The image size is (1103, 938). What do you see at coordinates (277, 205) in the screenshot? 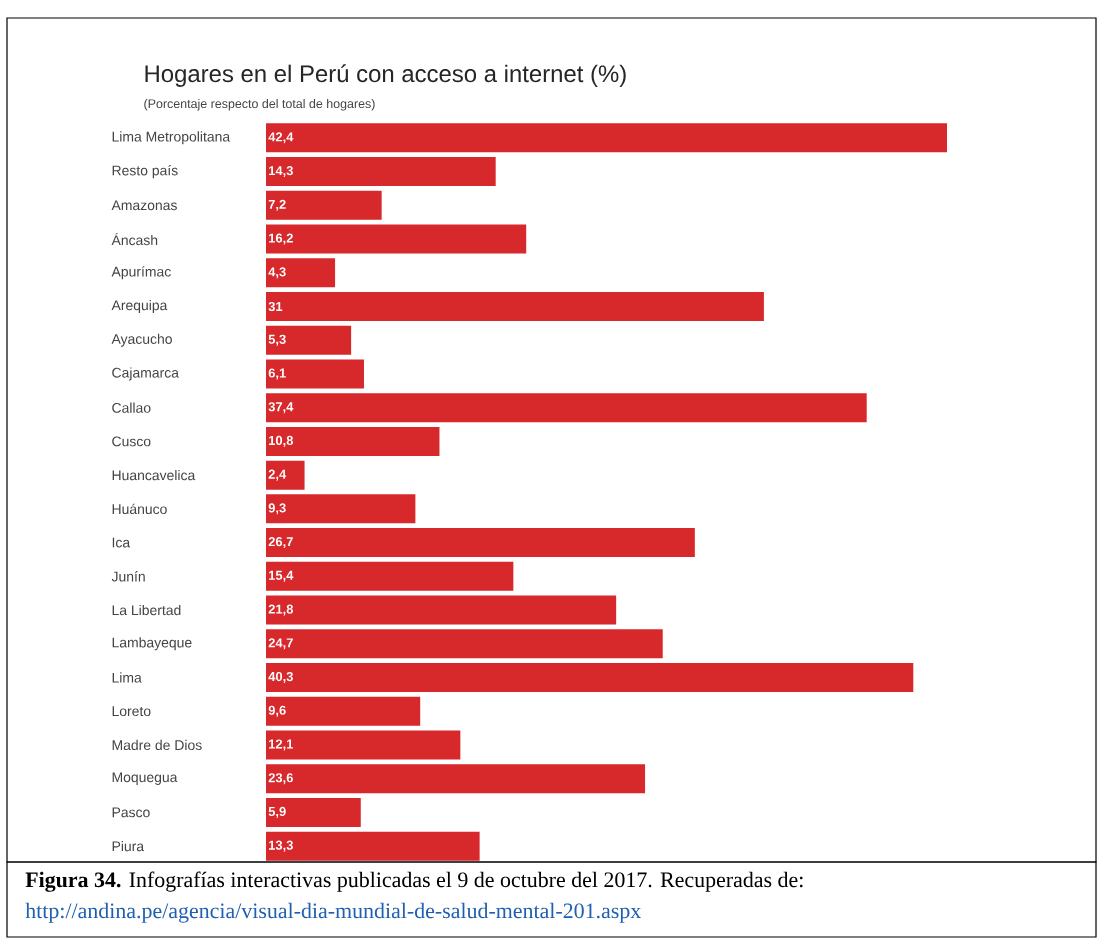
I see `data-label: 7,2` at bounding box center [277, 205].